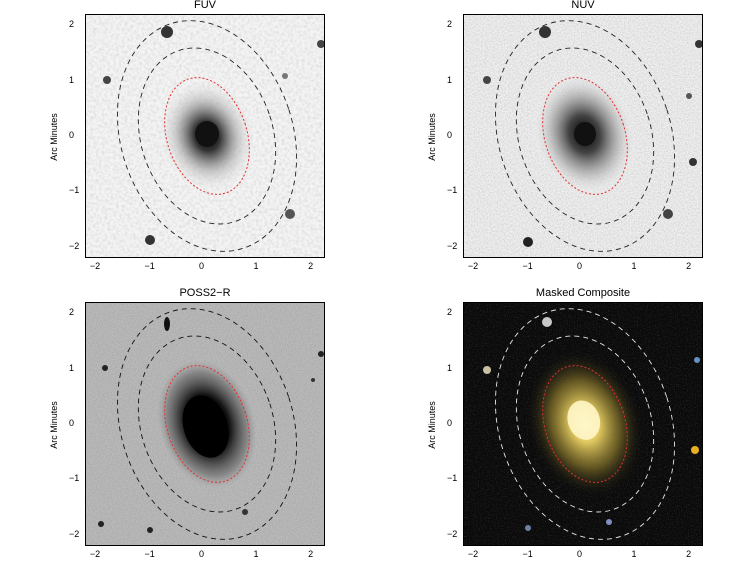 This screenshot has height=576, width=756. I want to click on panel-title: Masked Composite, so click(583, 293).